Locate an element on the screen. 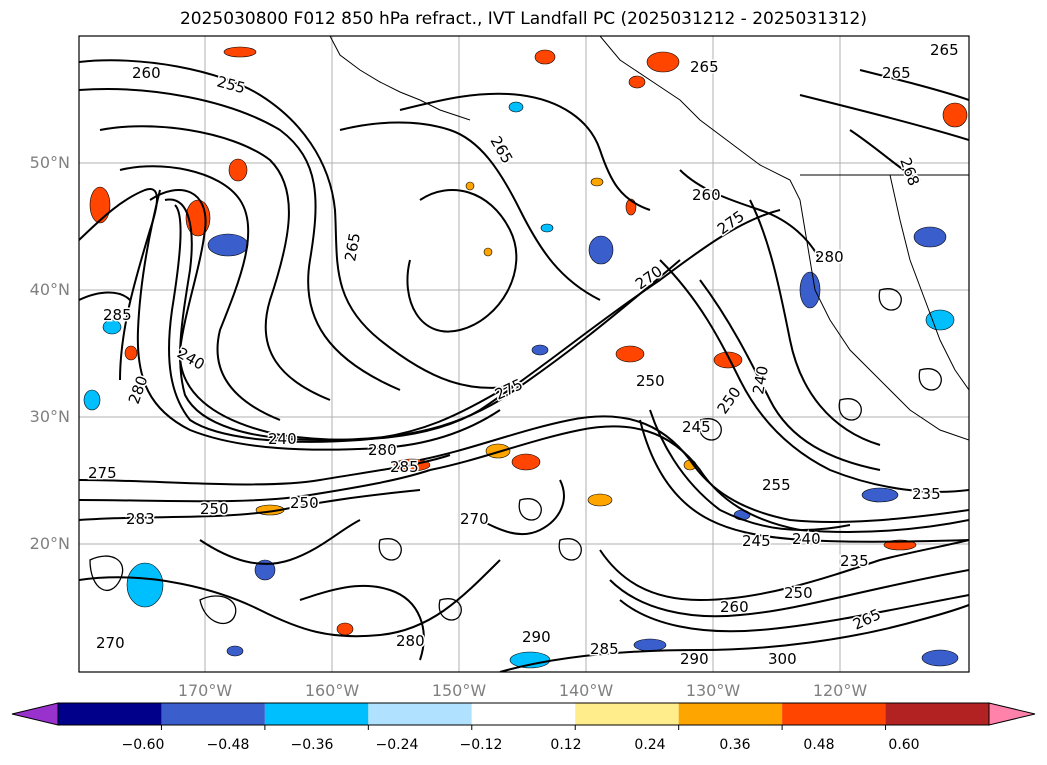 This screenshot has height=765, width=1047. colorbar-tick: 0.24 is located at coordinates (650, 745).